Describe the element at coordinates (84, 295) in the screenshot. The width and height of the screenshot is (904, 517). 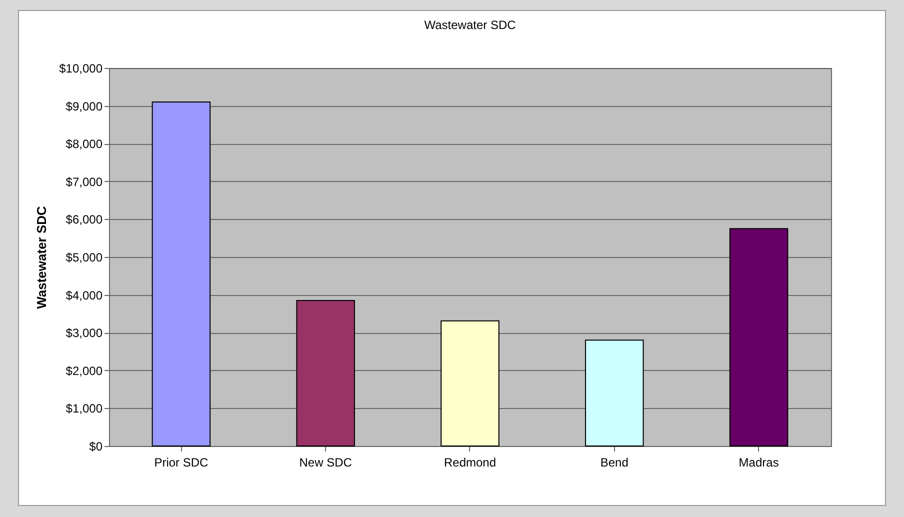
I see `y-tick-label: $4,000` at that location.